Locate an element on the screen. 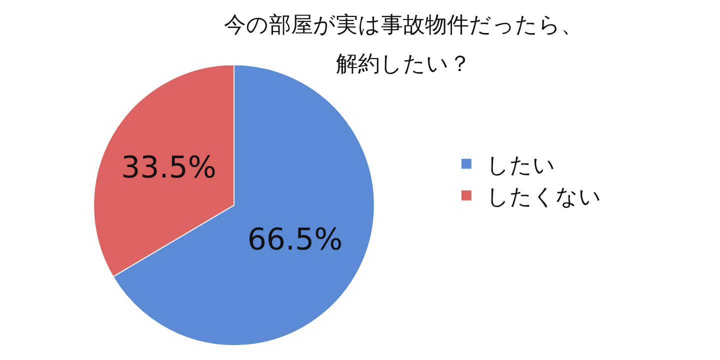  legend-label: したくない is located at coordinates (544, 197).